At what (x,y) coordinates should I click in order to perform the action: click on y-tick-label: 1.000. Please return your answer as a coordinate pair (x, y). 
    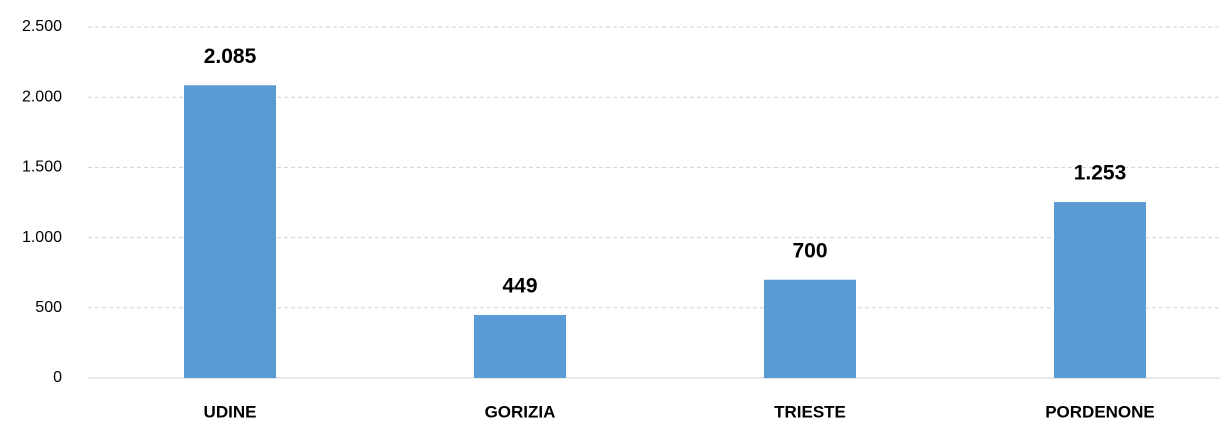
    Looking at the image, I should click on (42, 237).